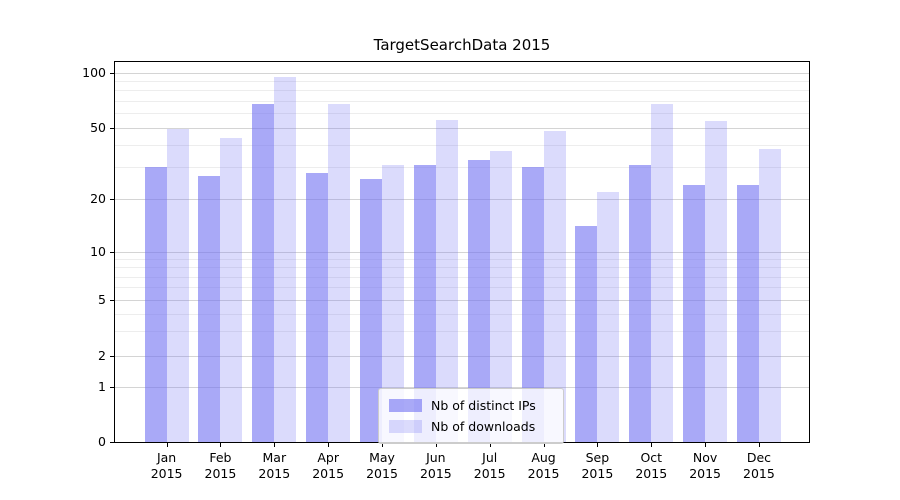 The image size is (900, 500). I want to click on y-tick-label: 10, so click(98, 251).